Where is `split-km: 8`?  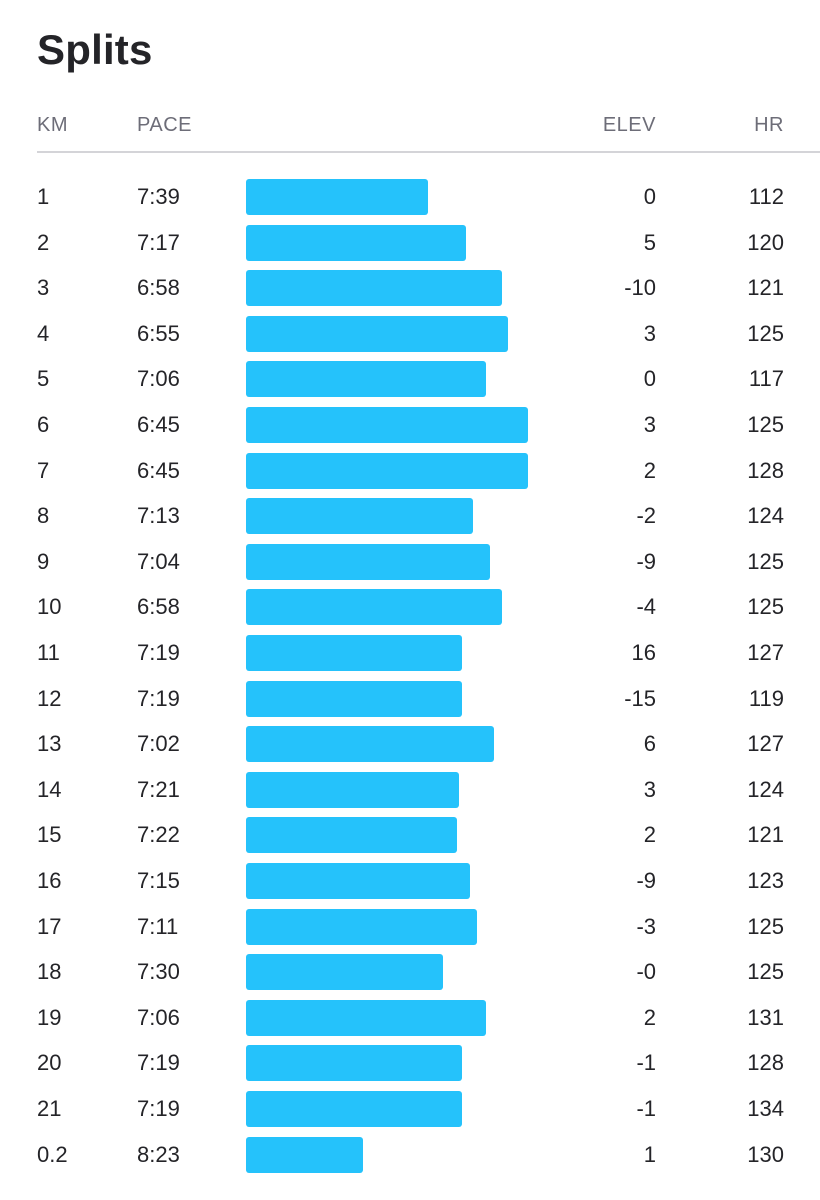 split-km: 8 is located at coordinates (43, 516).